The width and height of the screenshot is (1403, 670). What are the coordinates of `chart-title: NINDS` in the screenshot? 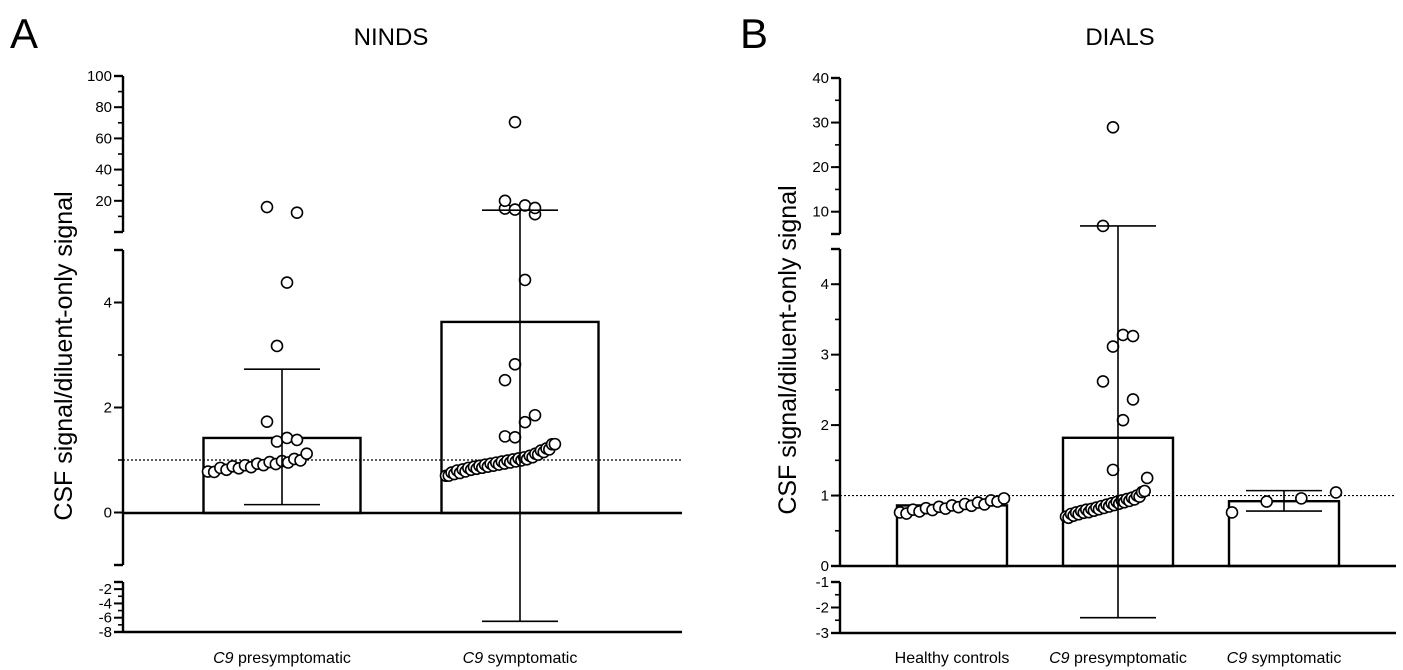 It's located at (391, 37).